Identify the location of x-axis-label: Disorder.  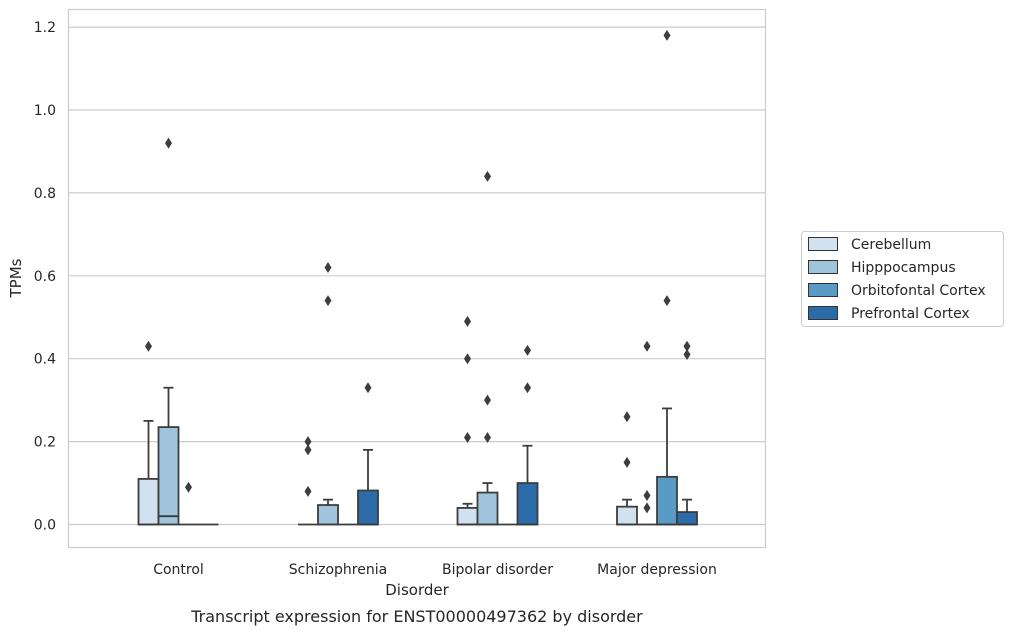
(417, 590).